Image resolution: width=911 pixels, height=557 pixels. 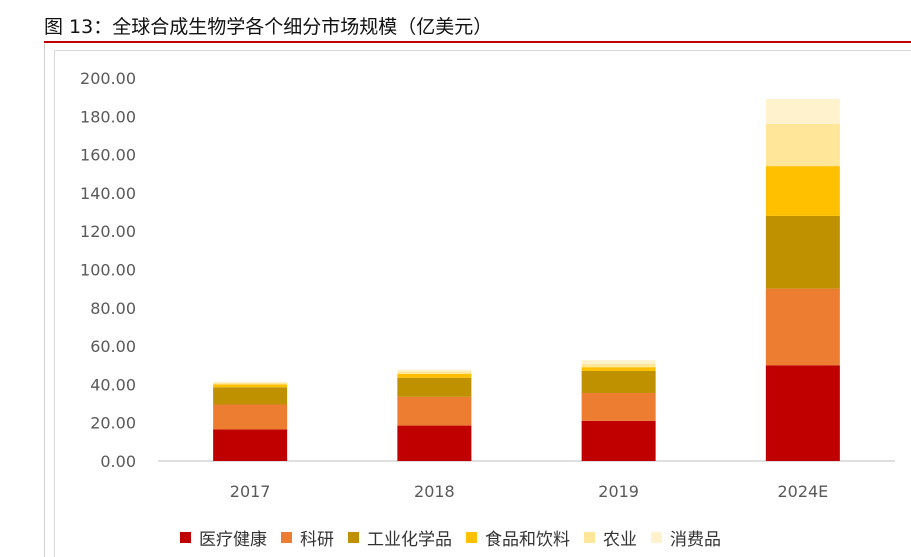 I want to click on y-tick-label: 180.00, so click(x=108, y=116).